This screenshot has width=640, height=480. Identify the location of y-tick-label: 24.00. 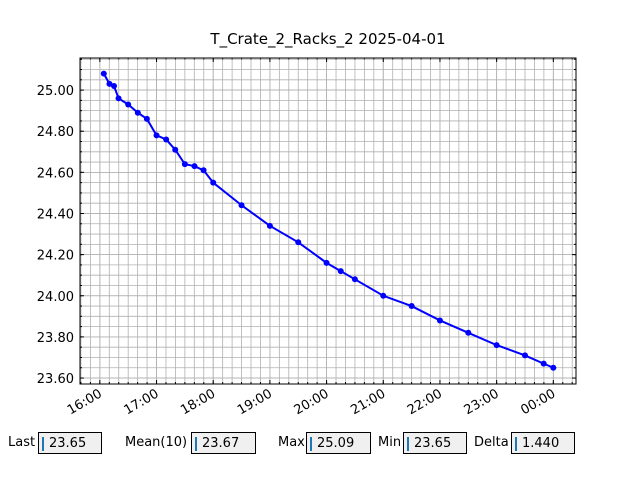
(55, 297).